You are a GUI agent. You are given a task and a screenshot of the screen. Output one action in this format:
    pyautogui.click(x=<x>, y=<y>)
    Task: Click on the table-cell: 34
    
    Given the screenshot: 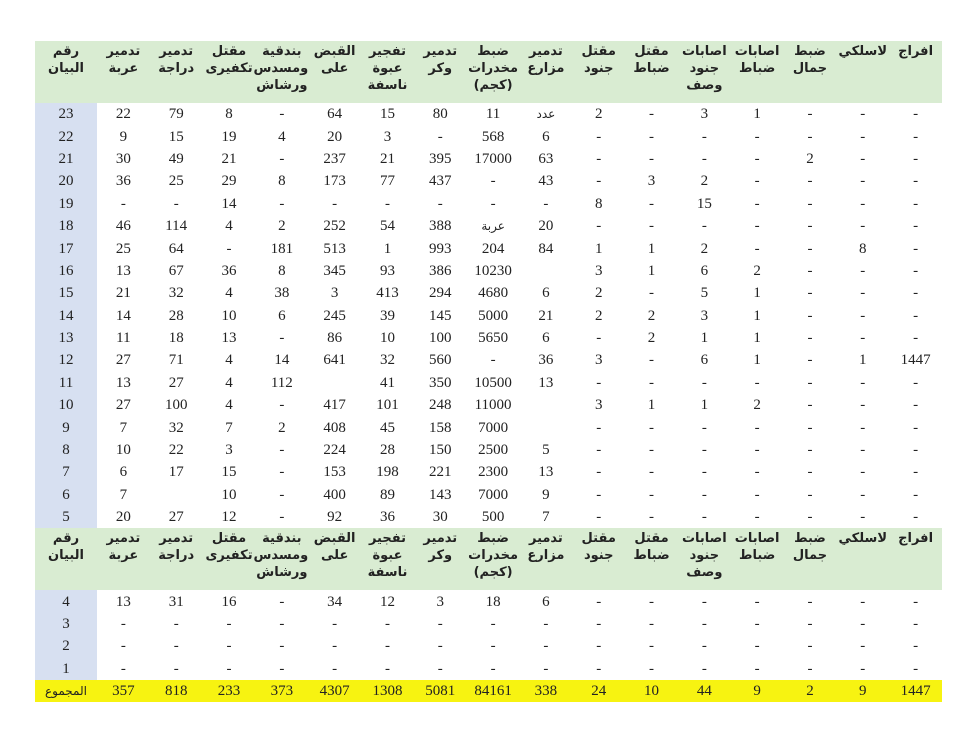 What is the action you would take?
    pyautogui.click(x=335, y=601)
    